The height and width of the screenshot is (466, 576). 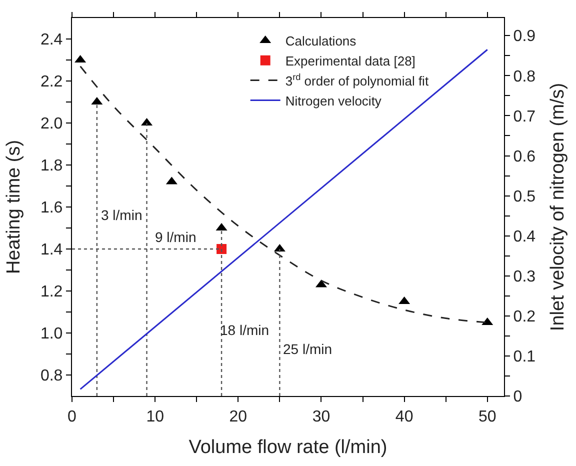 What do you see at coordinates (357, 80) in the screenshot?
I see `legend-label: 3$^{rd}$ order of polynomial fit` at bounding box center [357, 80].